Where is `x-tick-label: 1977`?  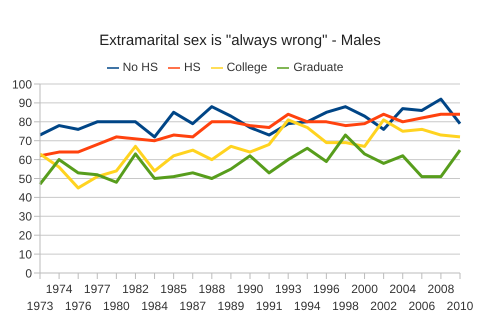 x-tick-label: 1977 is located at coordinates (97, 289).